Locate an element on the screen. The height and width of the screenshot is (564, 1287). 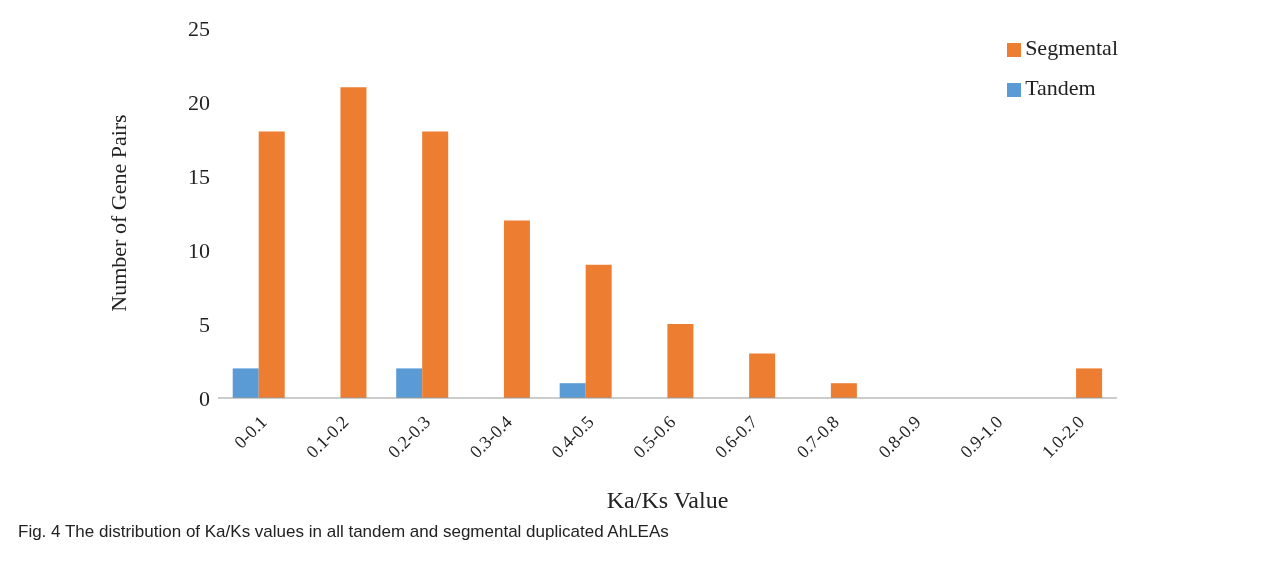
x-axis-title: Ka/Ks Value is located at coordinates (667, 500).